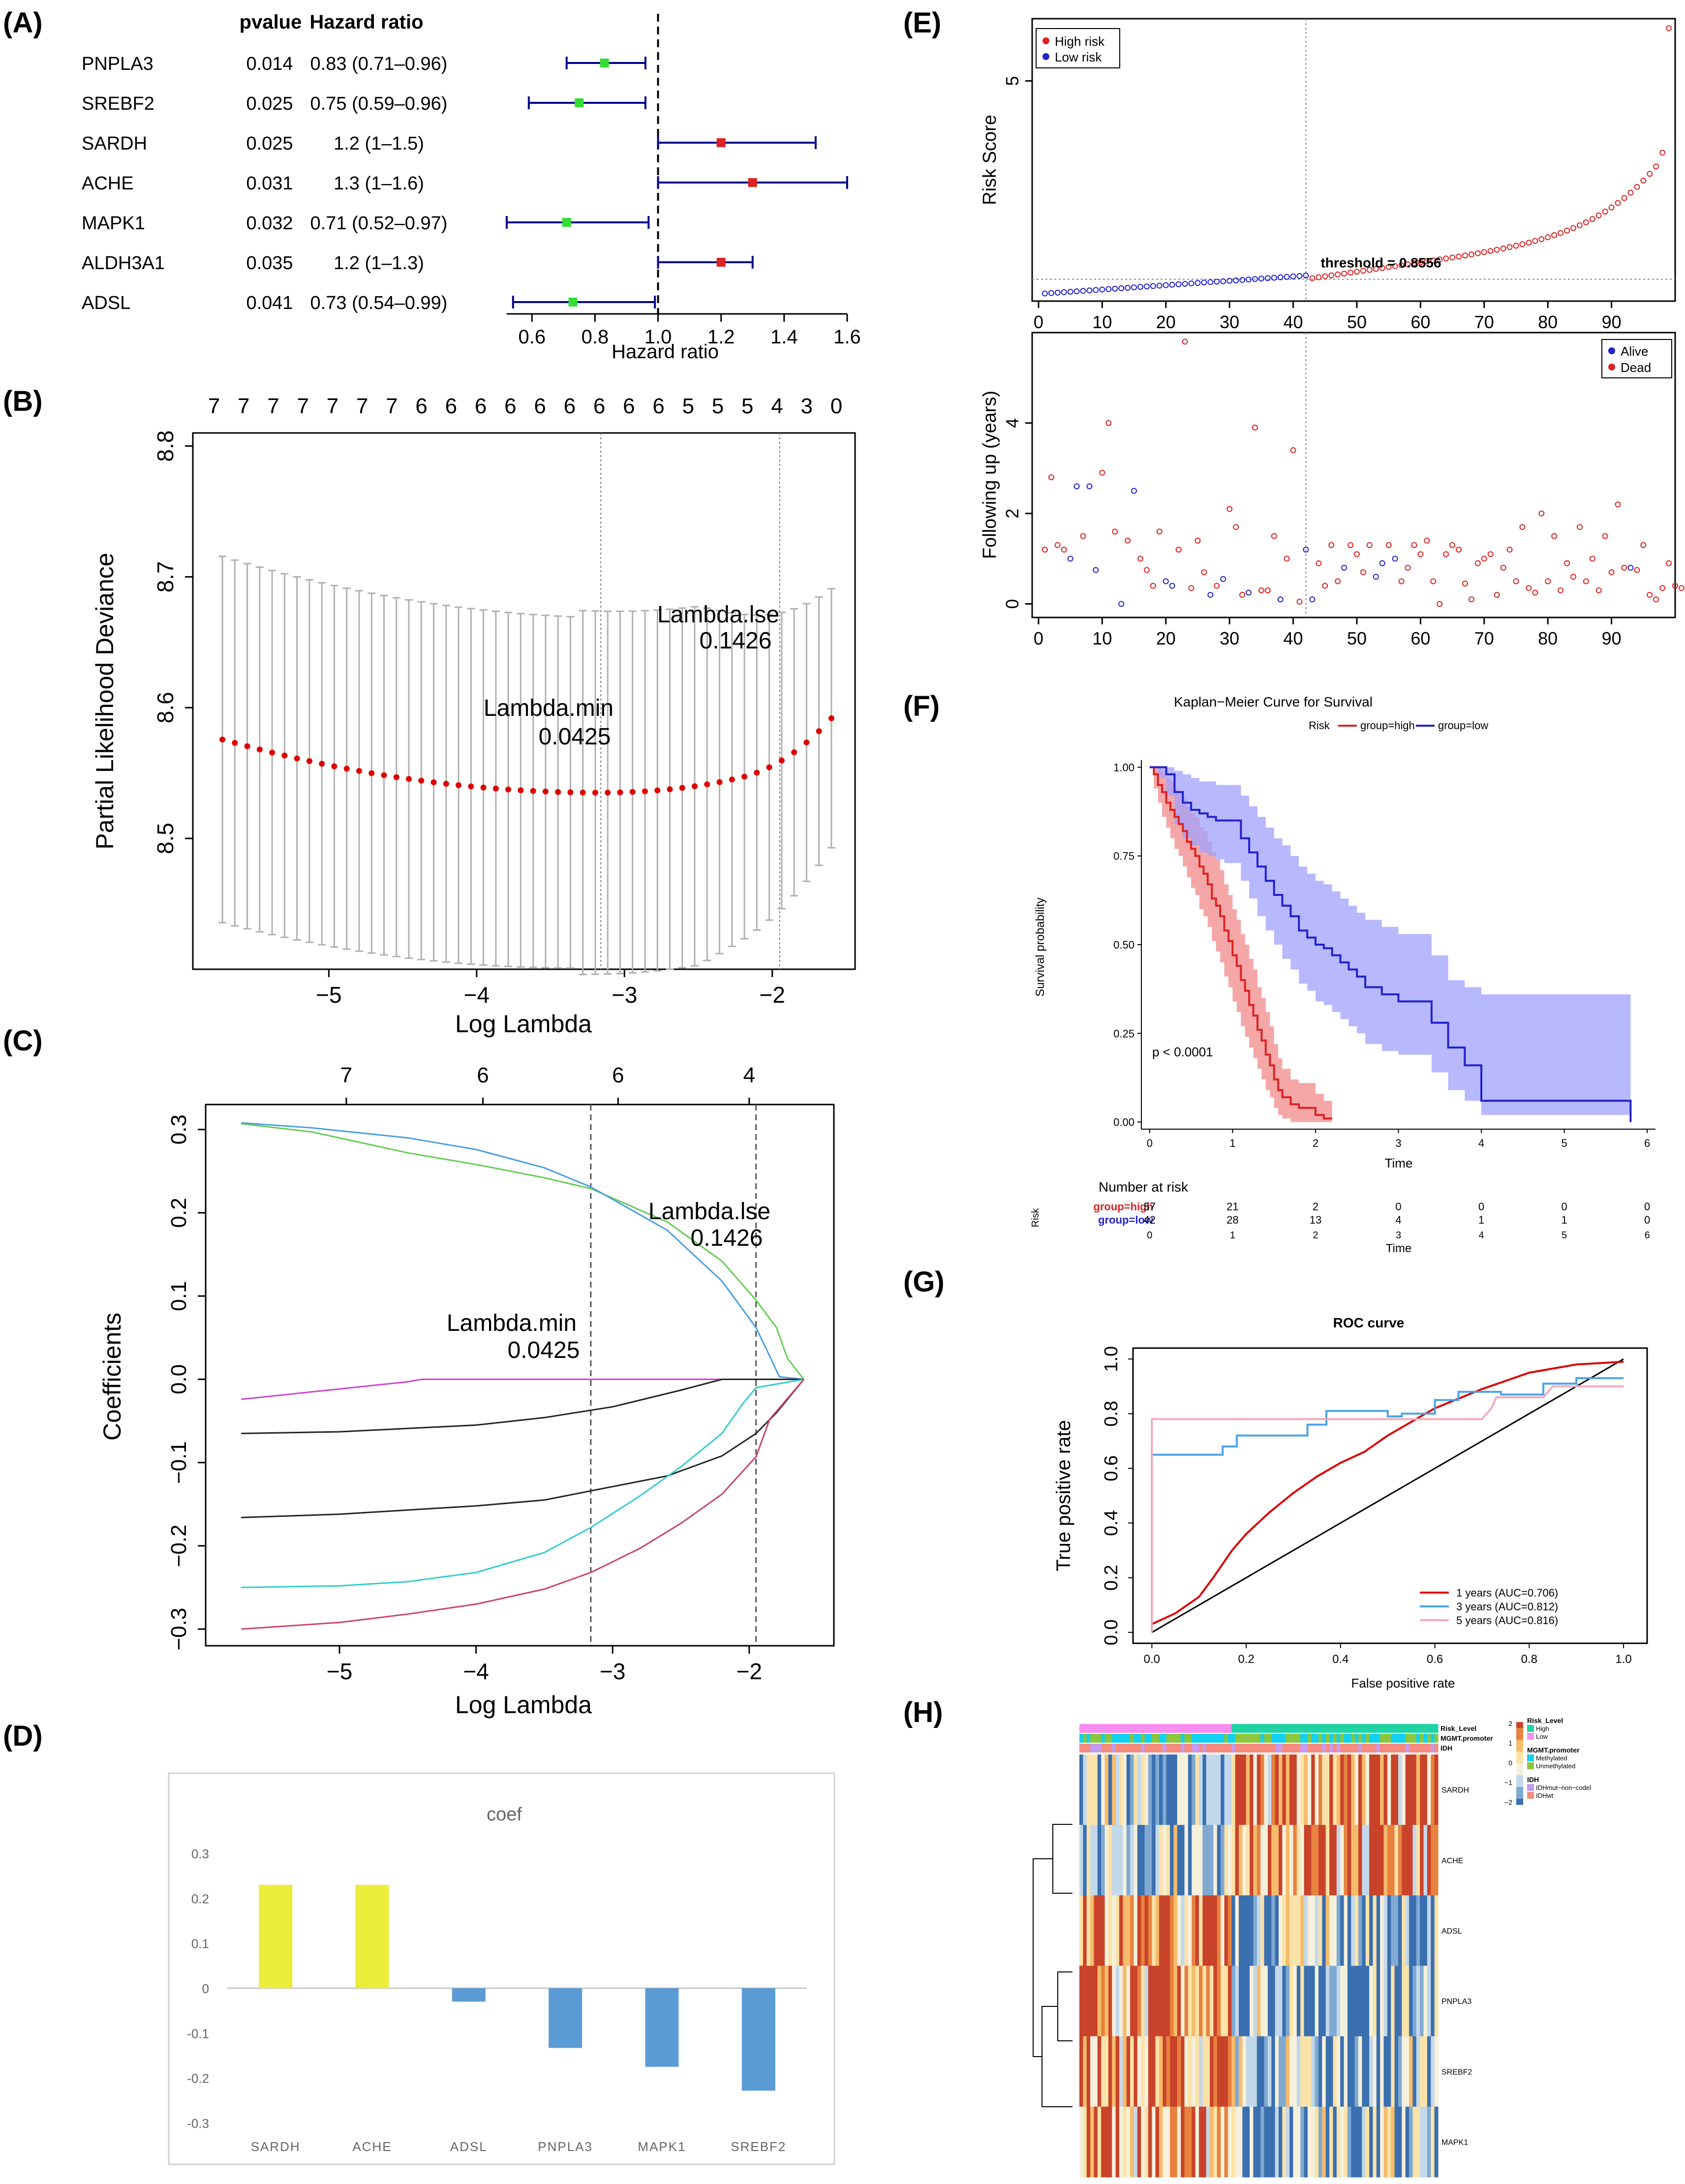  Describe the element at coordinates (1398, 1143) in the screenshot. I see `km-x-tick-label: 3` at that location.